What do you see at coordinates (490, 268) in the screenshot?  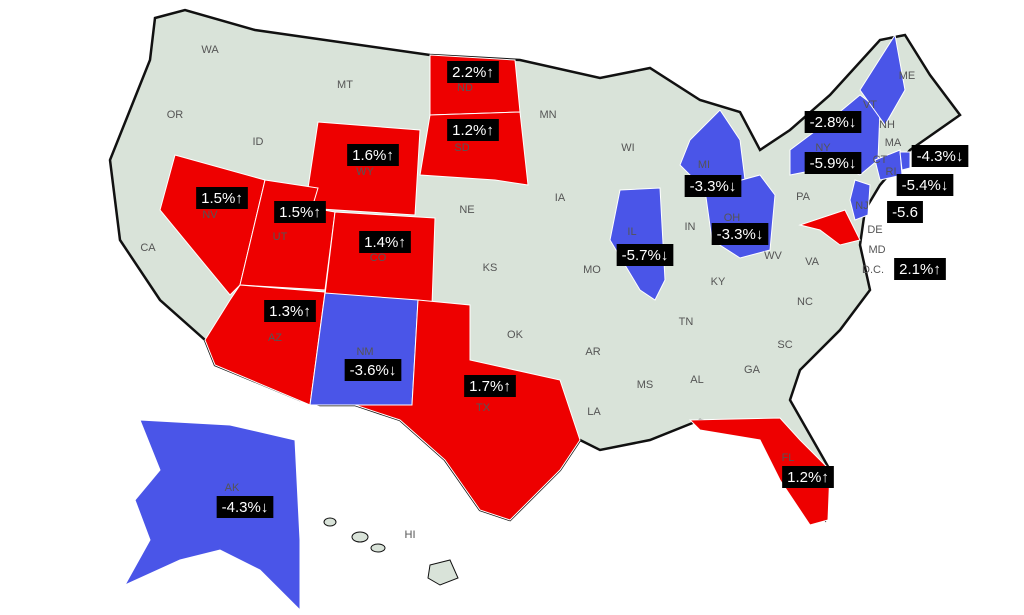 I see `state-abbr: KS` at bounding box center [490, 268].